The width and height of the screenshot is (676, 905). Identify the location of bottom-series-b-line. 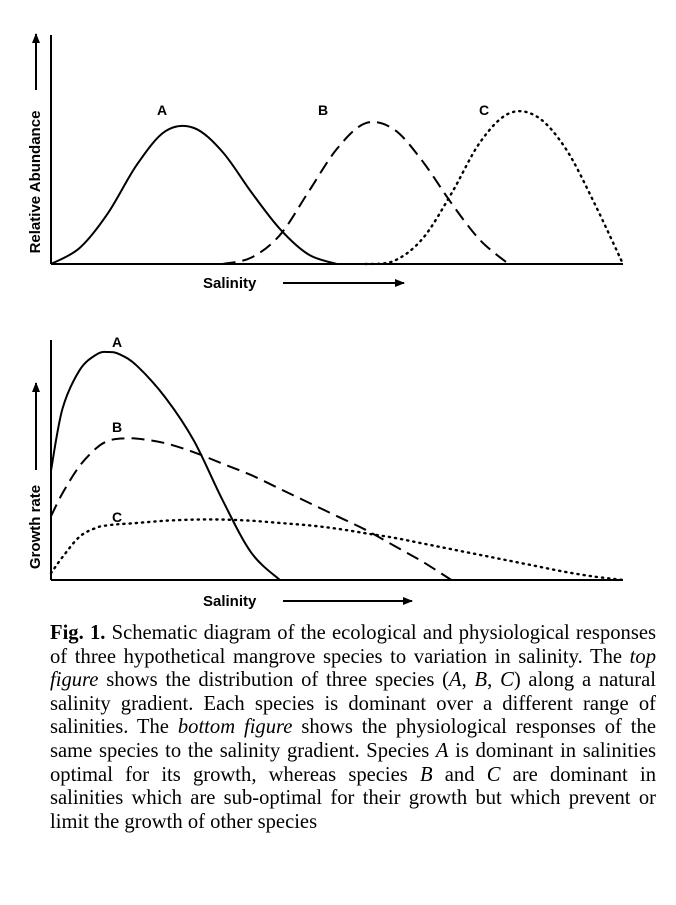
(251, 509).